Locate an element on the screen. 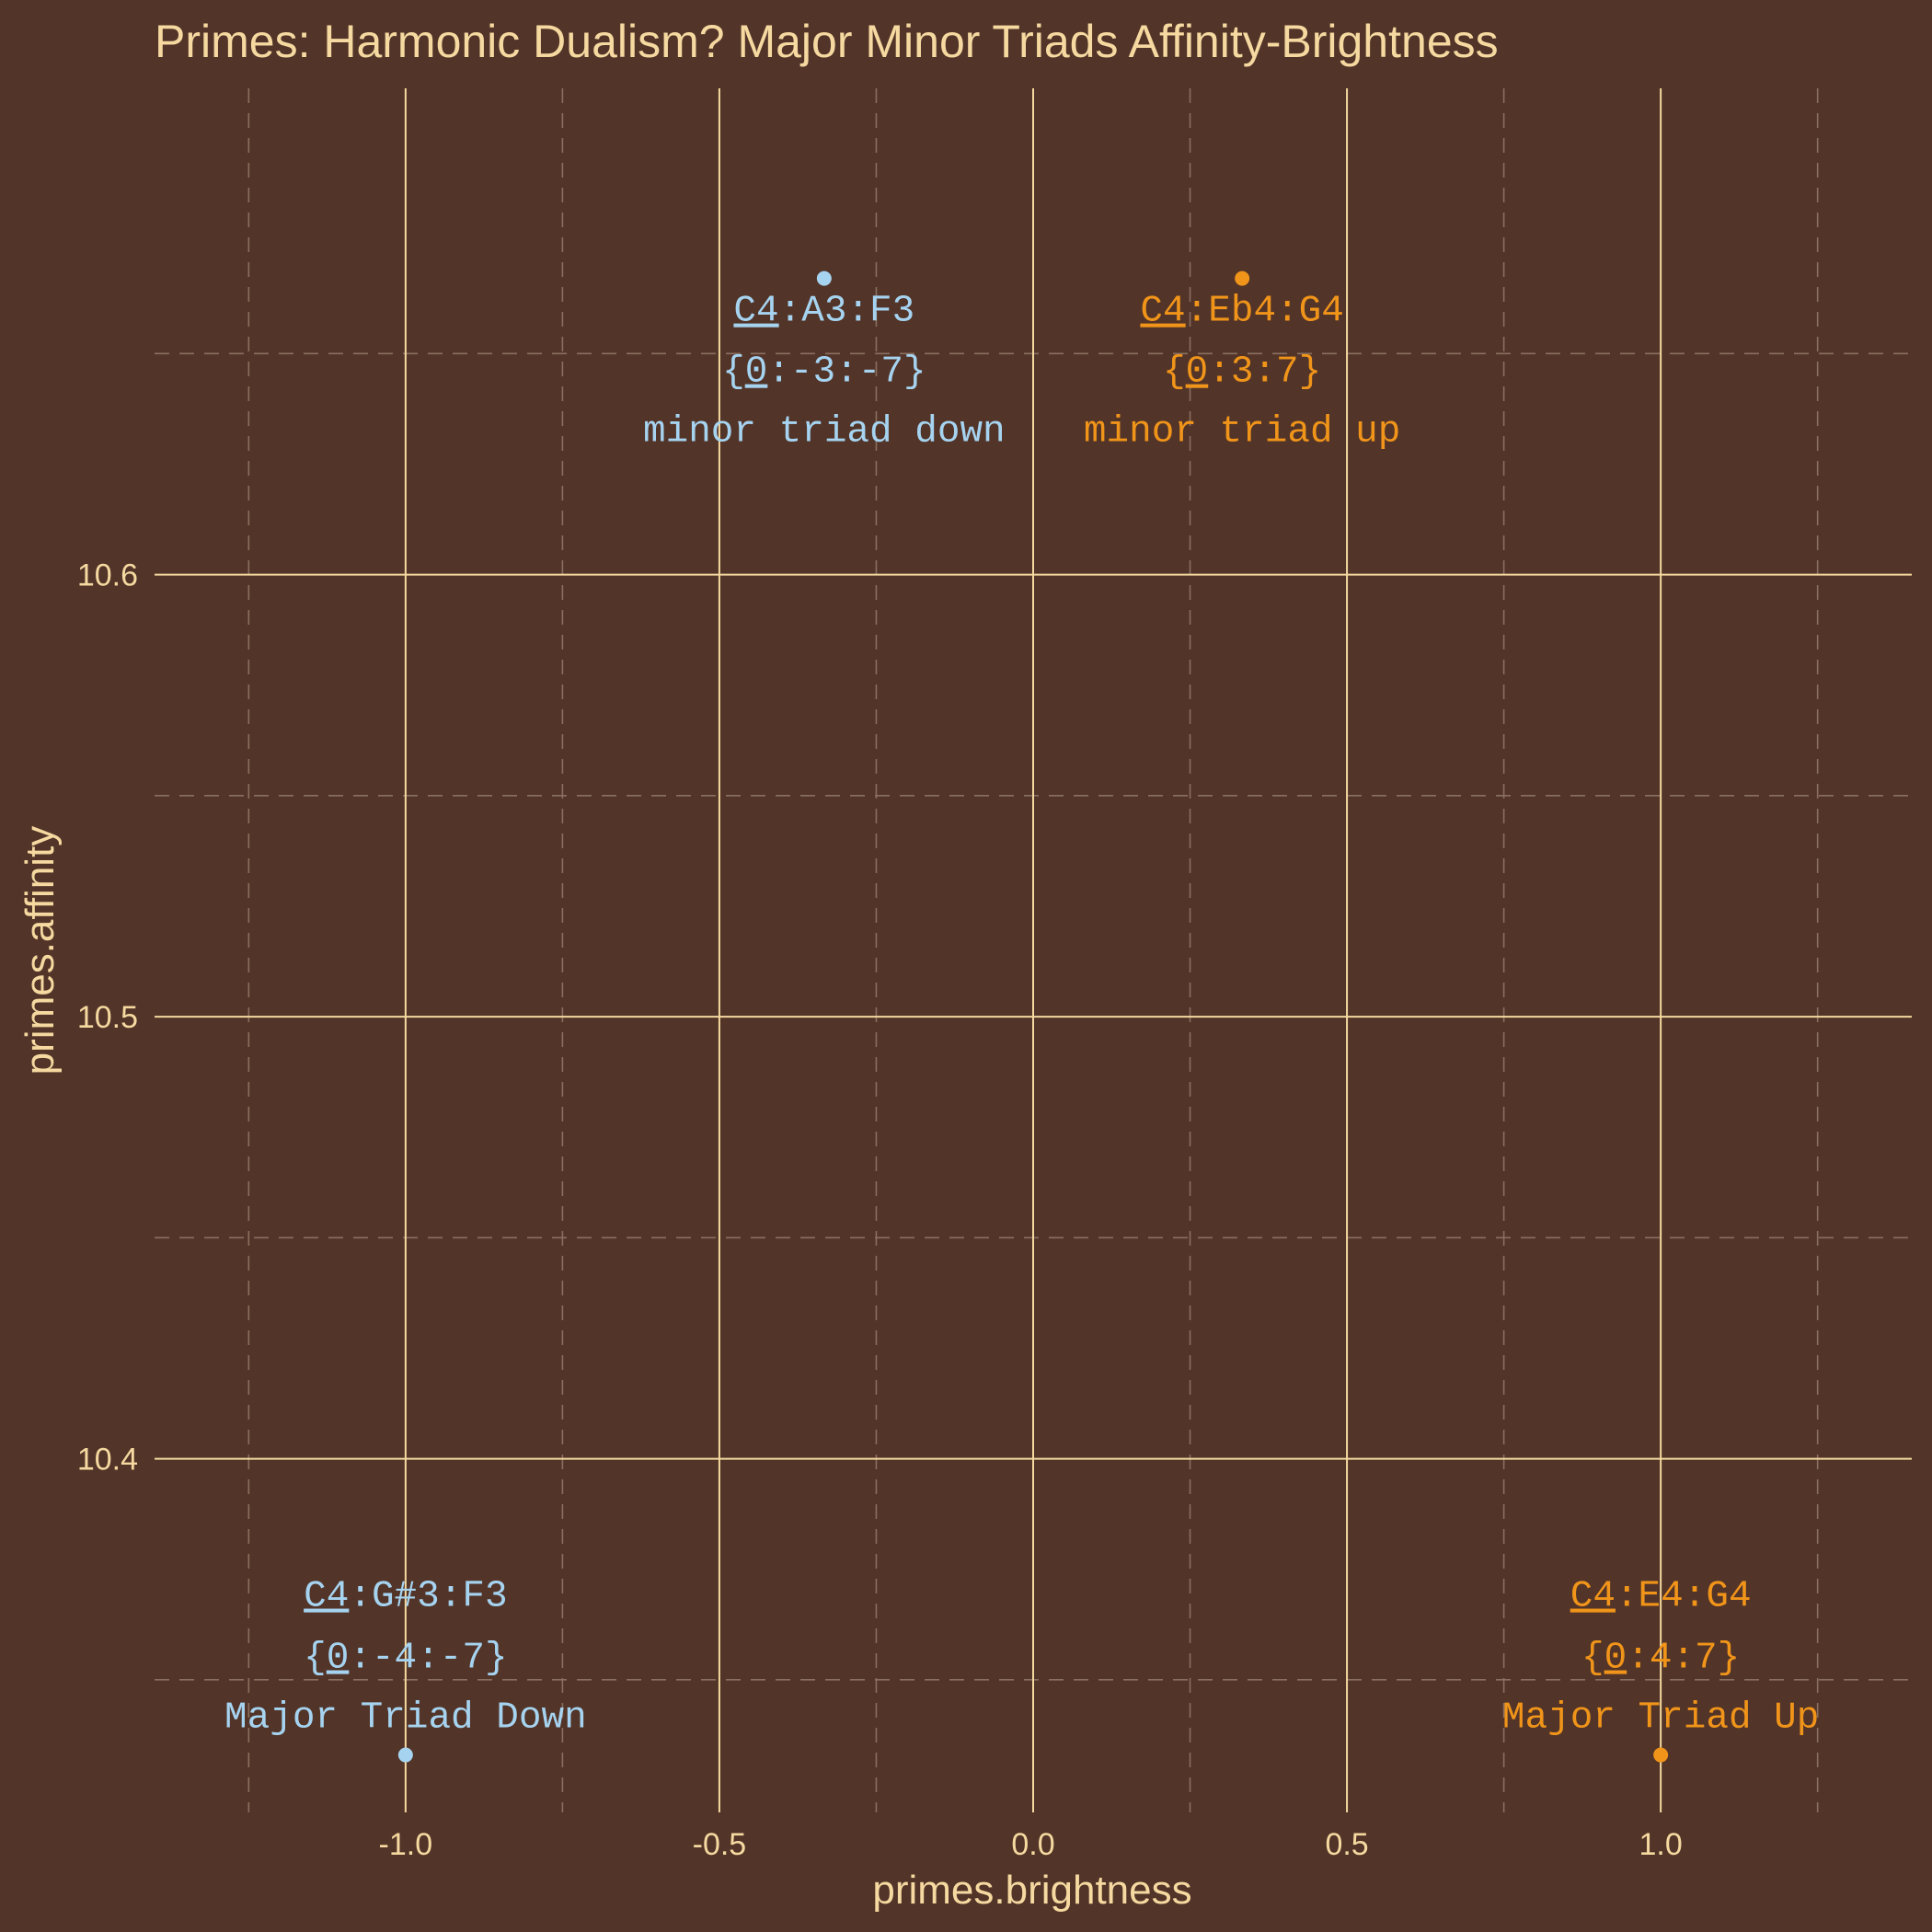 This screenshot has width=1932, height=1932. point-notes-label: C4:Eb4:G4 is located at coordinates (1241, 312).